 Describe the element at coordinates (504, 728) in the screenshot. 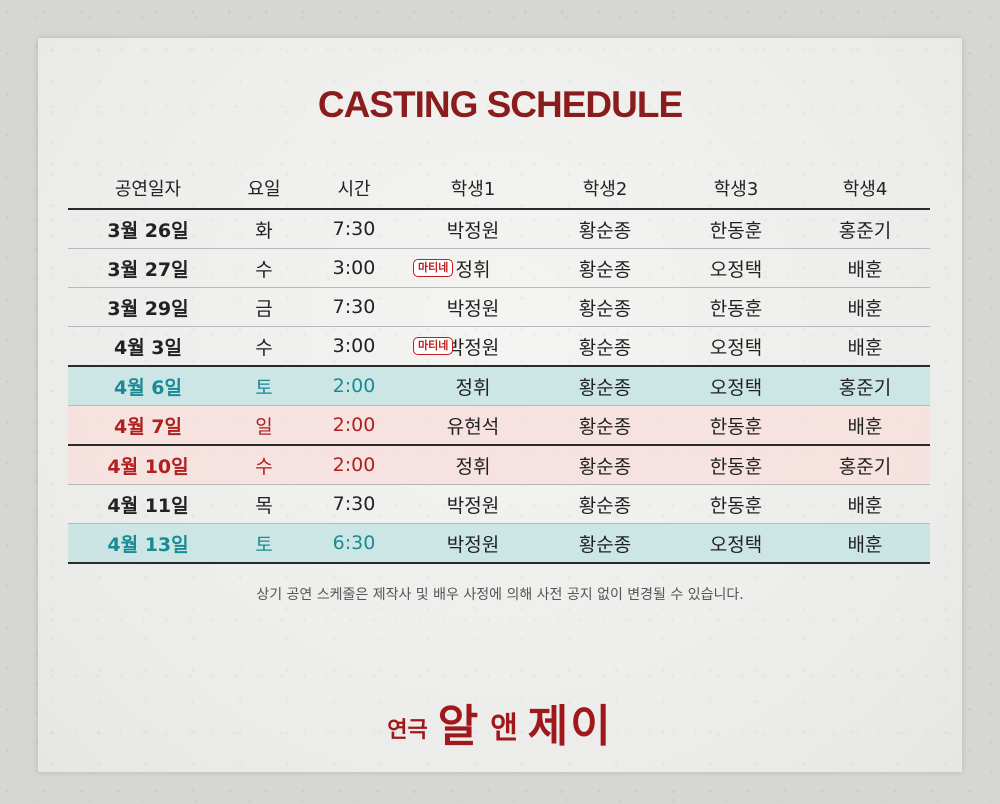

I see `logo-amp: 앤` at that location.